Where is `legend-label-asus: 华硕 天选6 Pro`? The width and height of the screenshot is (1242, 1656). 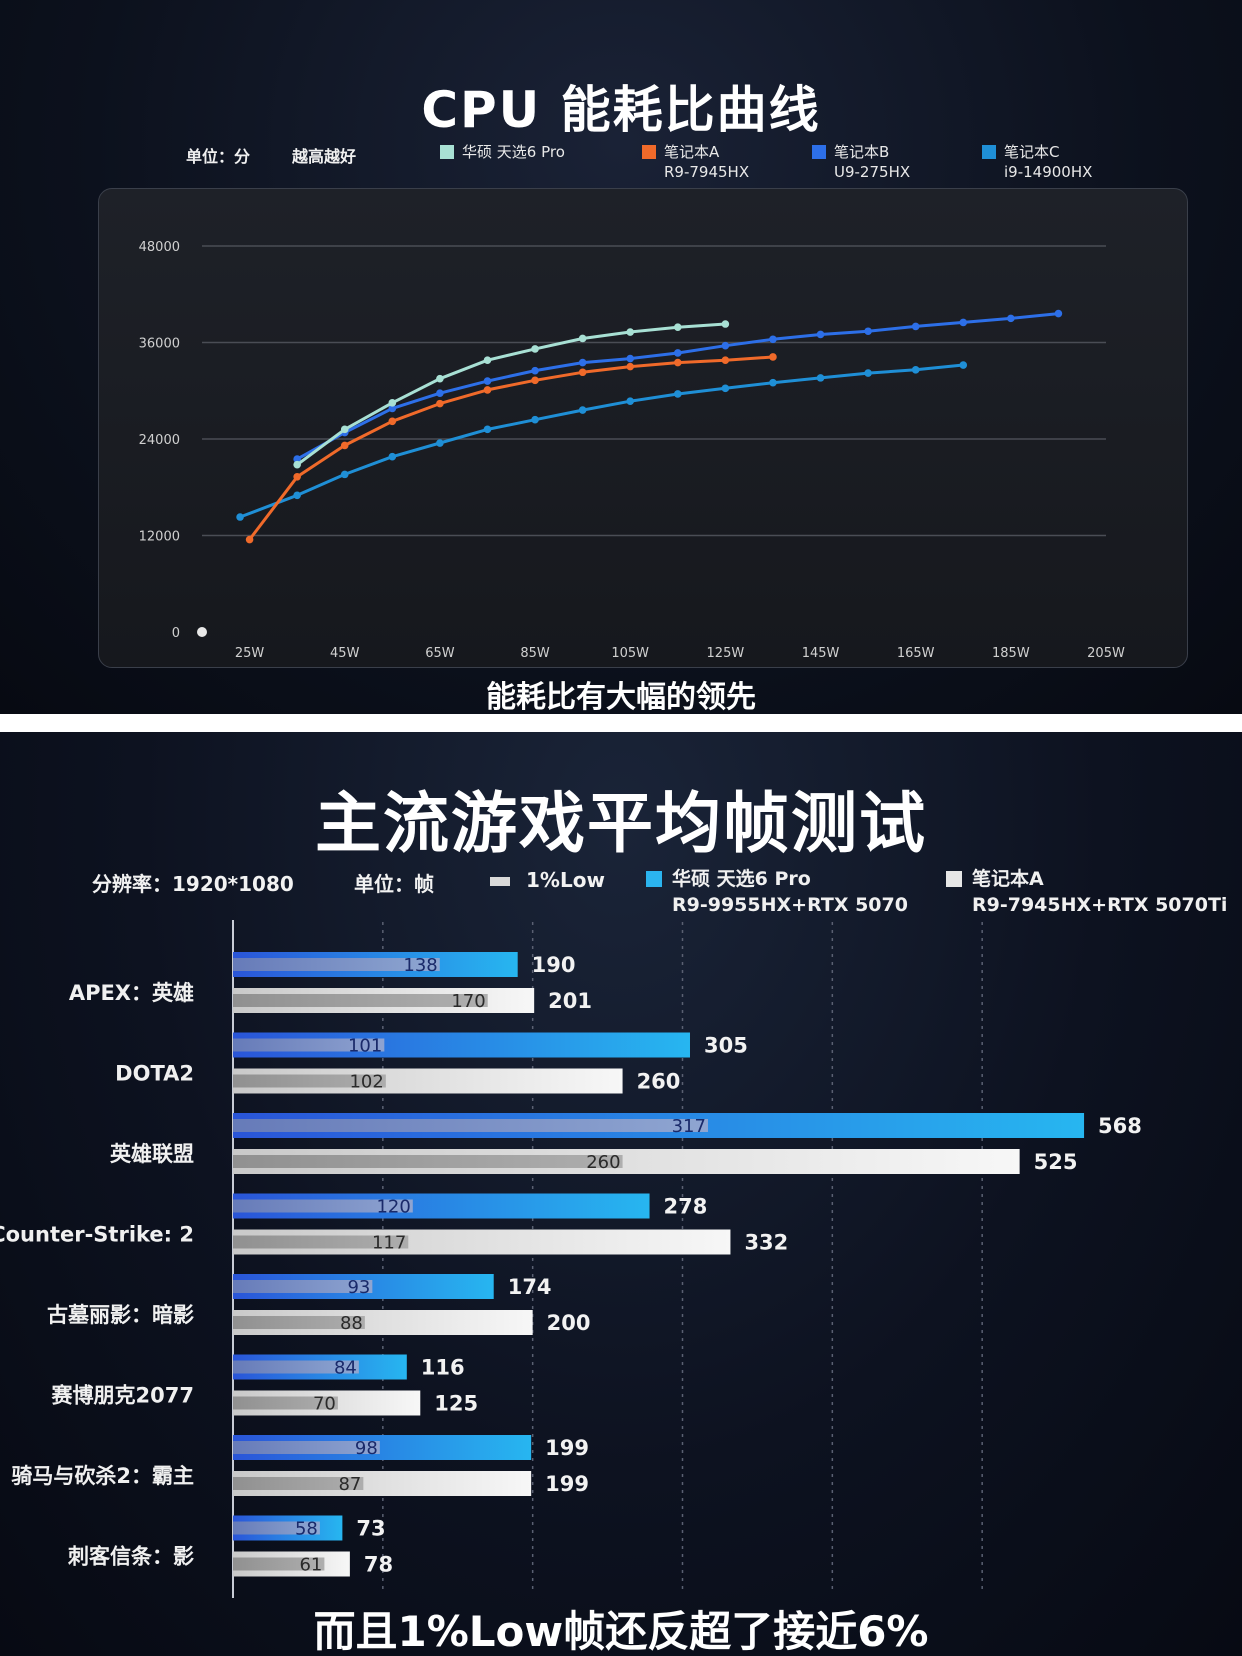
legend-label-asus: 华硕 天选6 Pro is located at coordinates (513, 152).